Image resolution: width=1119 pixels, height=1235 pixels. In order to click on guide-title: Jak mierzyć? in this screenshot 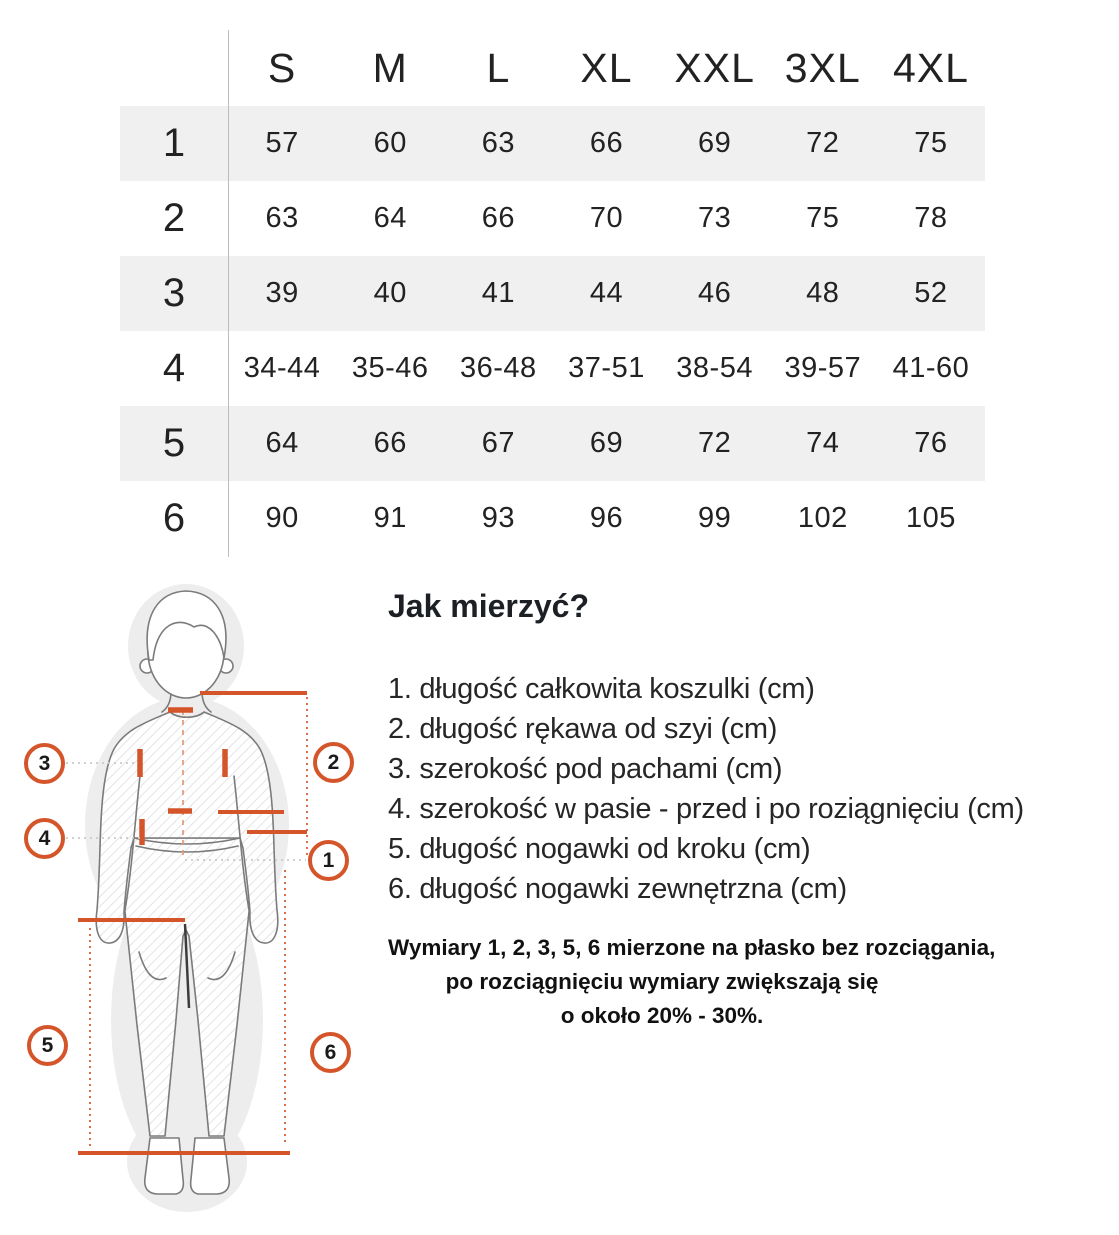, I will do `click(489, 606)`.